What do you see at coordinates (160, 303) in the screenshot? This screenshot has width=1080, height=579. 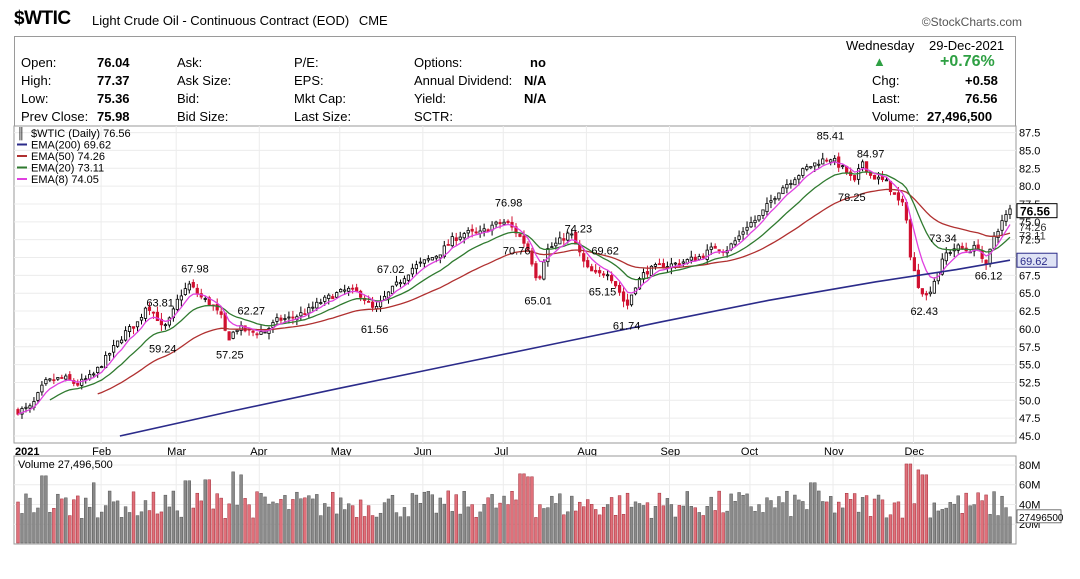 I see `price-annotation: 63.81` at bounding box center [160, 303].